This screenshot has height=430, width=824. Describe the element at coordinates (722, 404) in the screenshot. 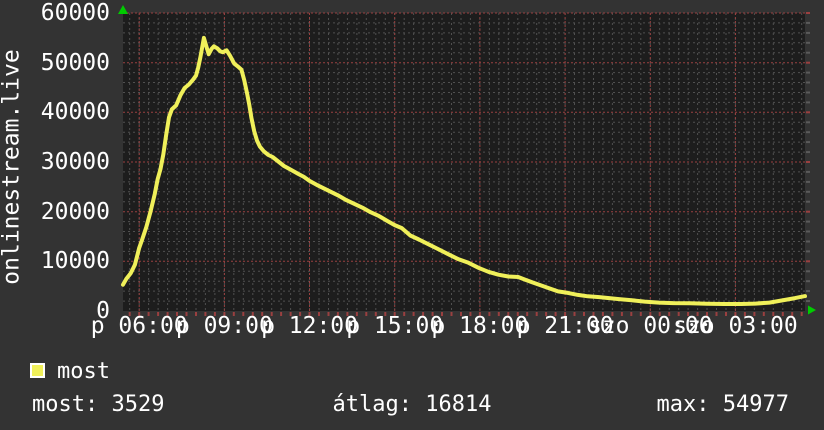

I see `stat-max: max: 54977` at that location.